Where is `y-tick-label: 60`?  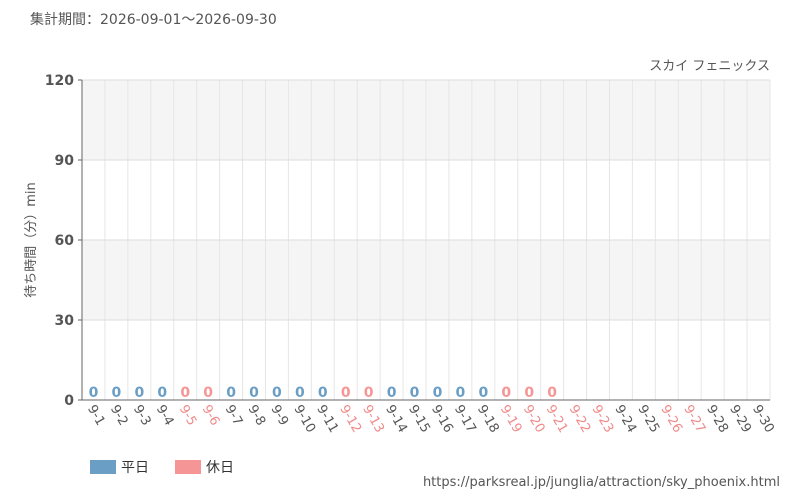
y-tick-label: 60 is located at coordinates (65, 241).